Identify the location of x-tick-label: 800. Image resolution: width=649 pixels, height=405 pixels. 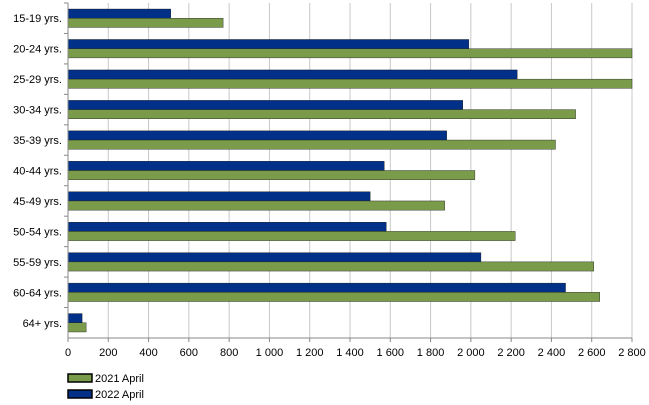
(229, 353).